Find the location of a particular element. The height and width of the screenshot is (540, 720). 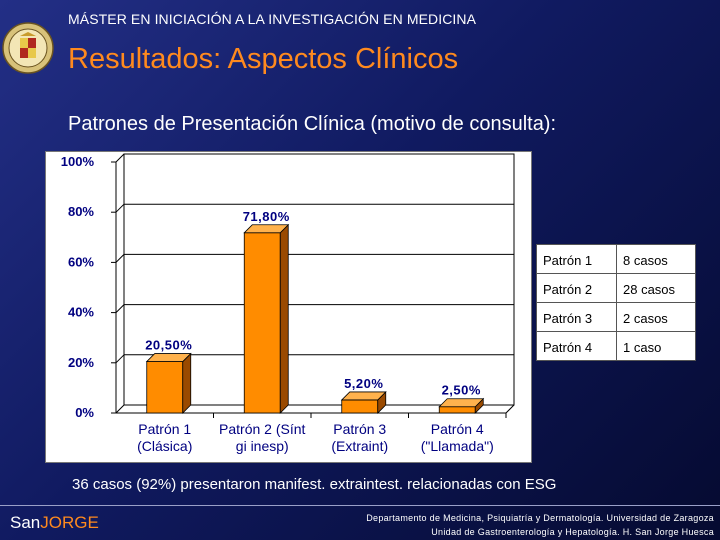

x-tick-label: (Extraint) is located at coordinates (359, 446).